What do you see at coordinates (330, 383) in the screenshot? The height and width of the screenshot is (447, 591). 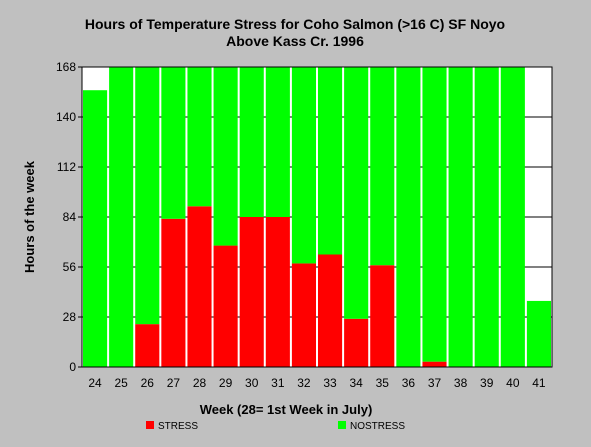 I see `x-tick-label: 33` at bounding box center [330, 383].